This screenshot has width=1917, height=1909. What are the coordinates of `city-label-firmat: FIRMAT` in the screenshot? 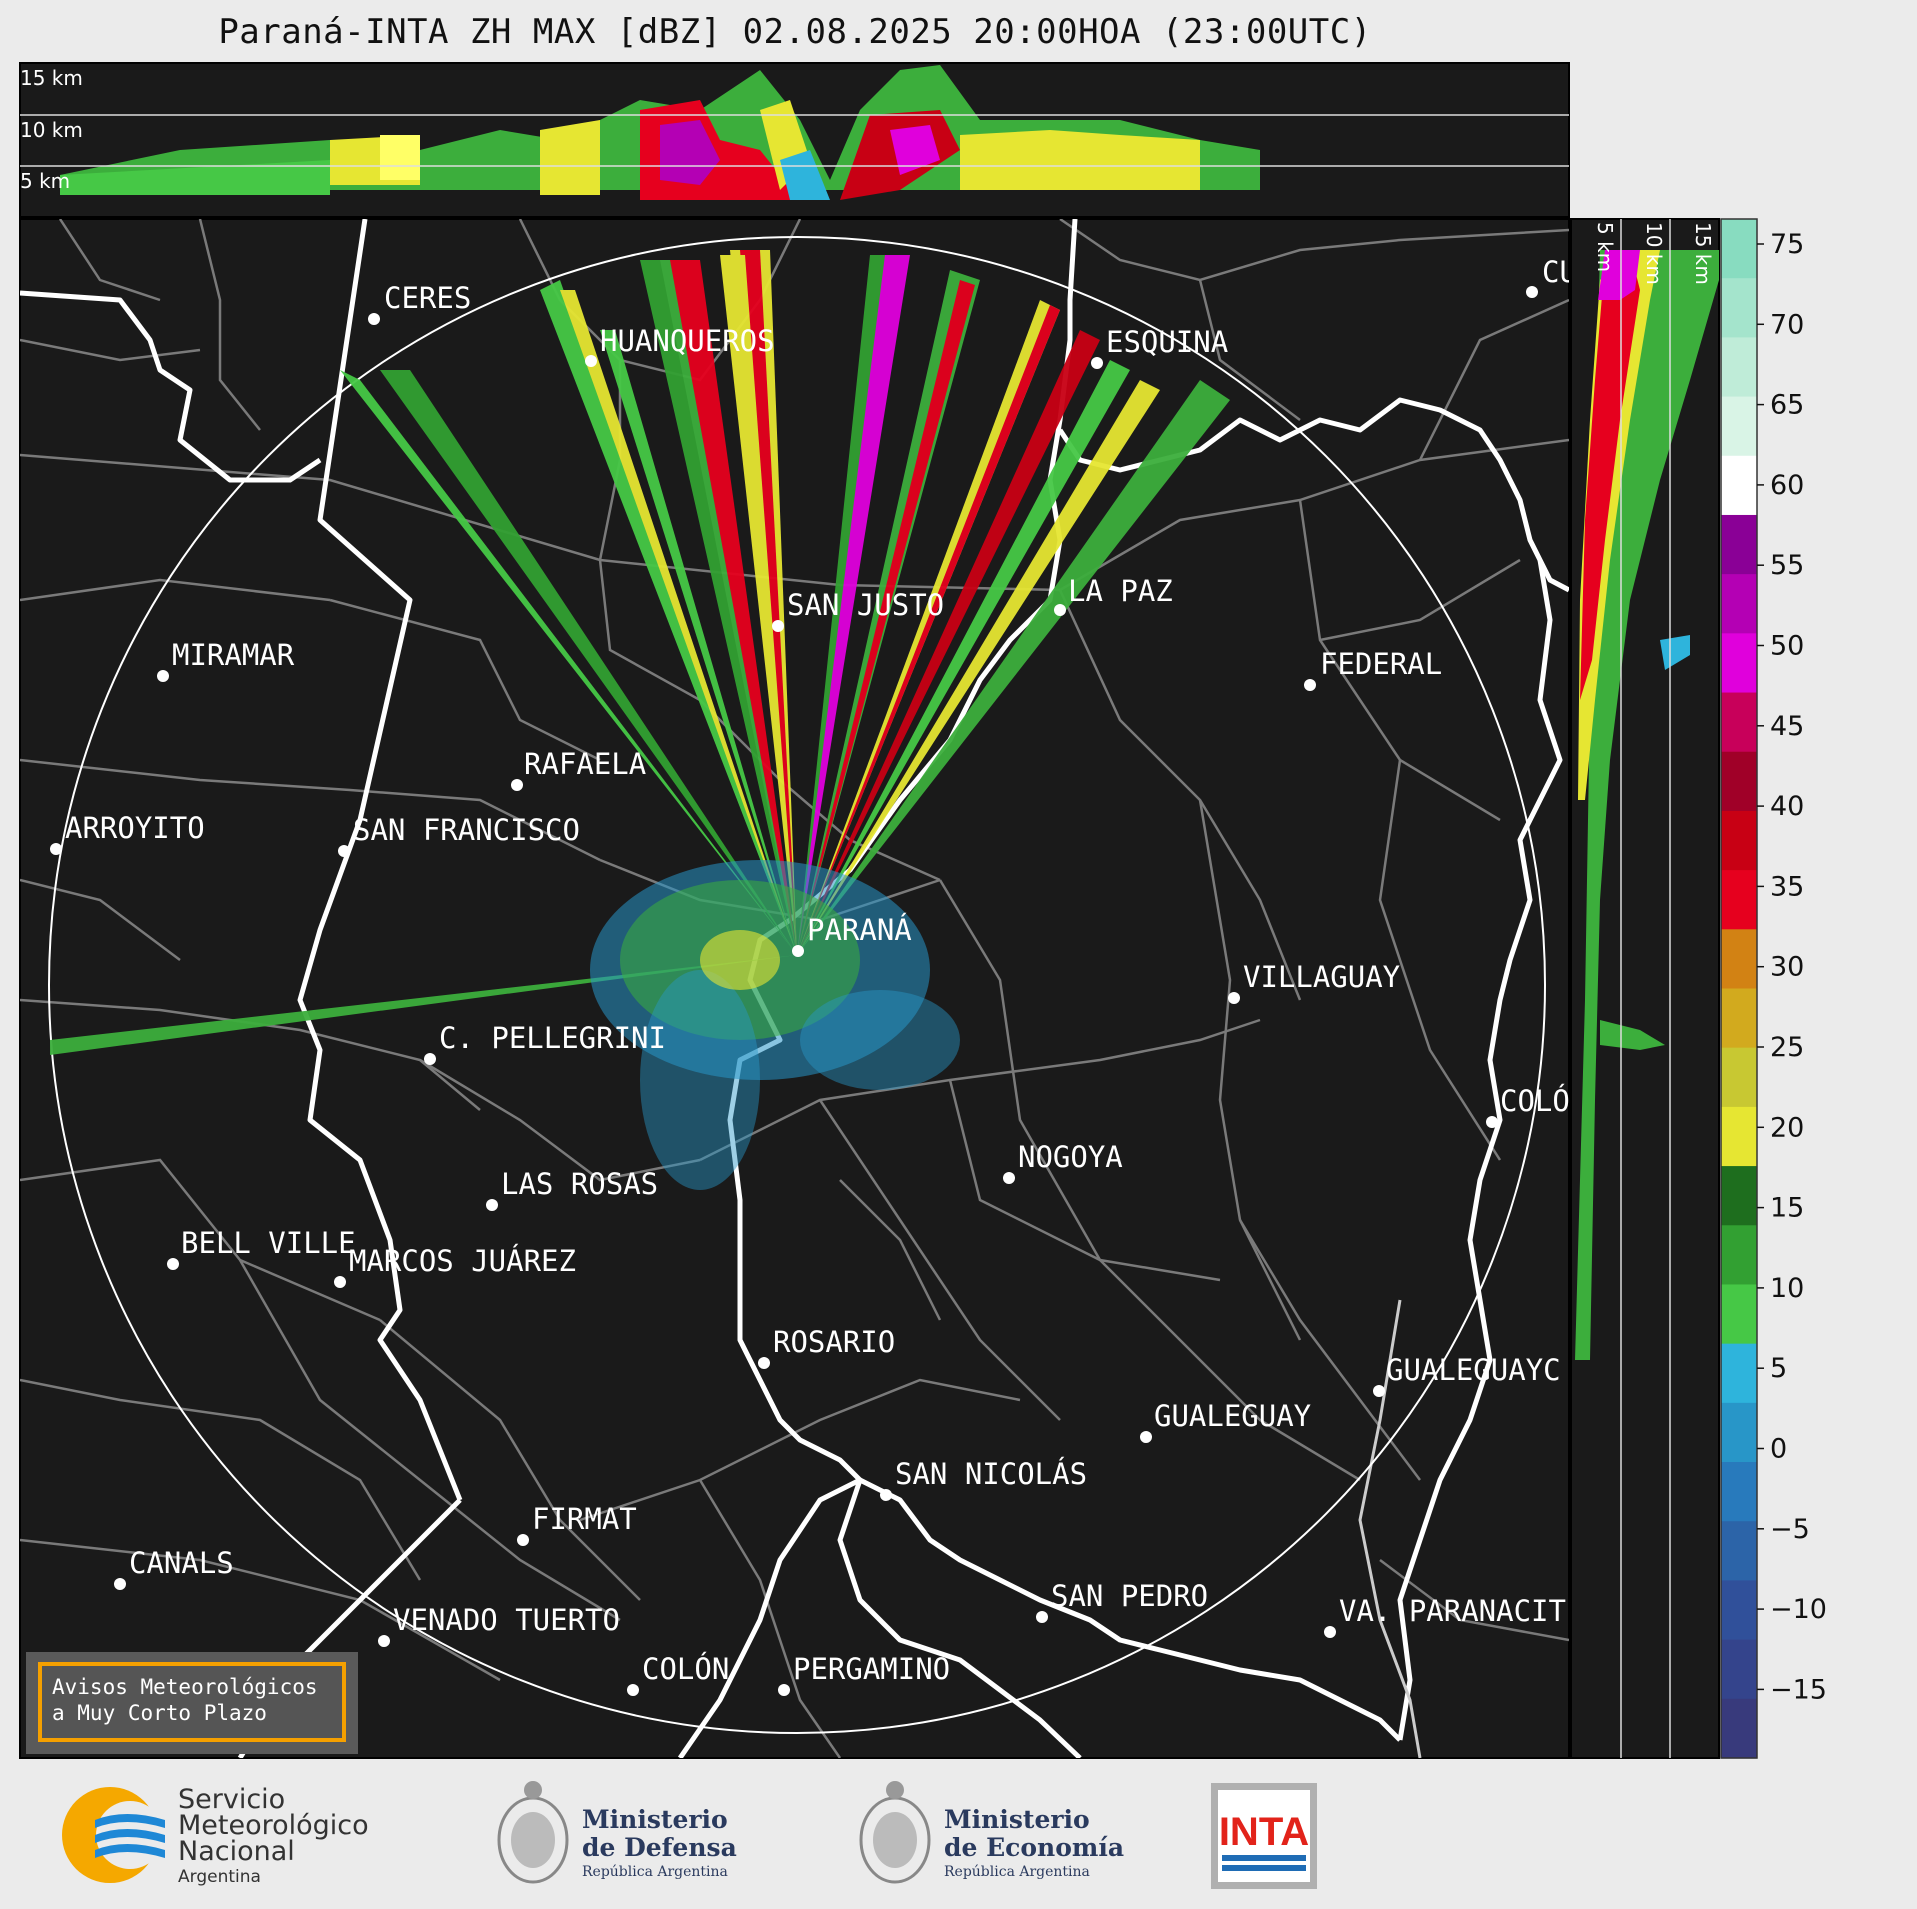 It's located at (584, 1519).